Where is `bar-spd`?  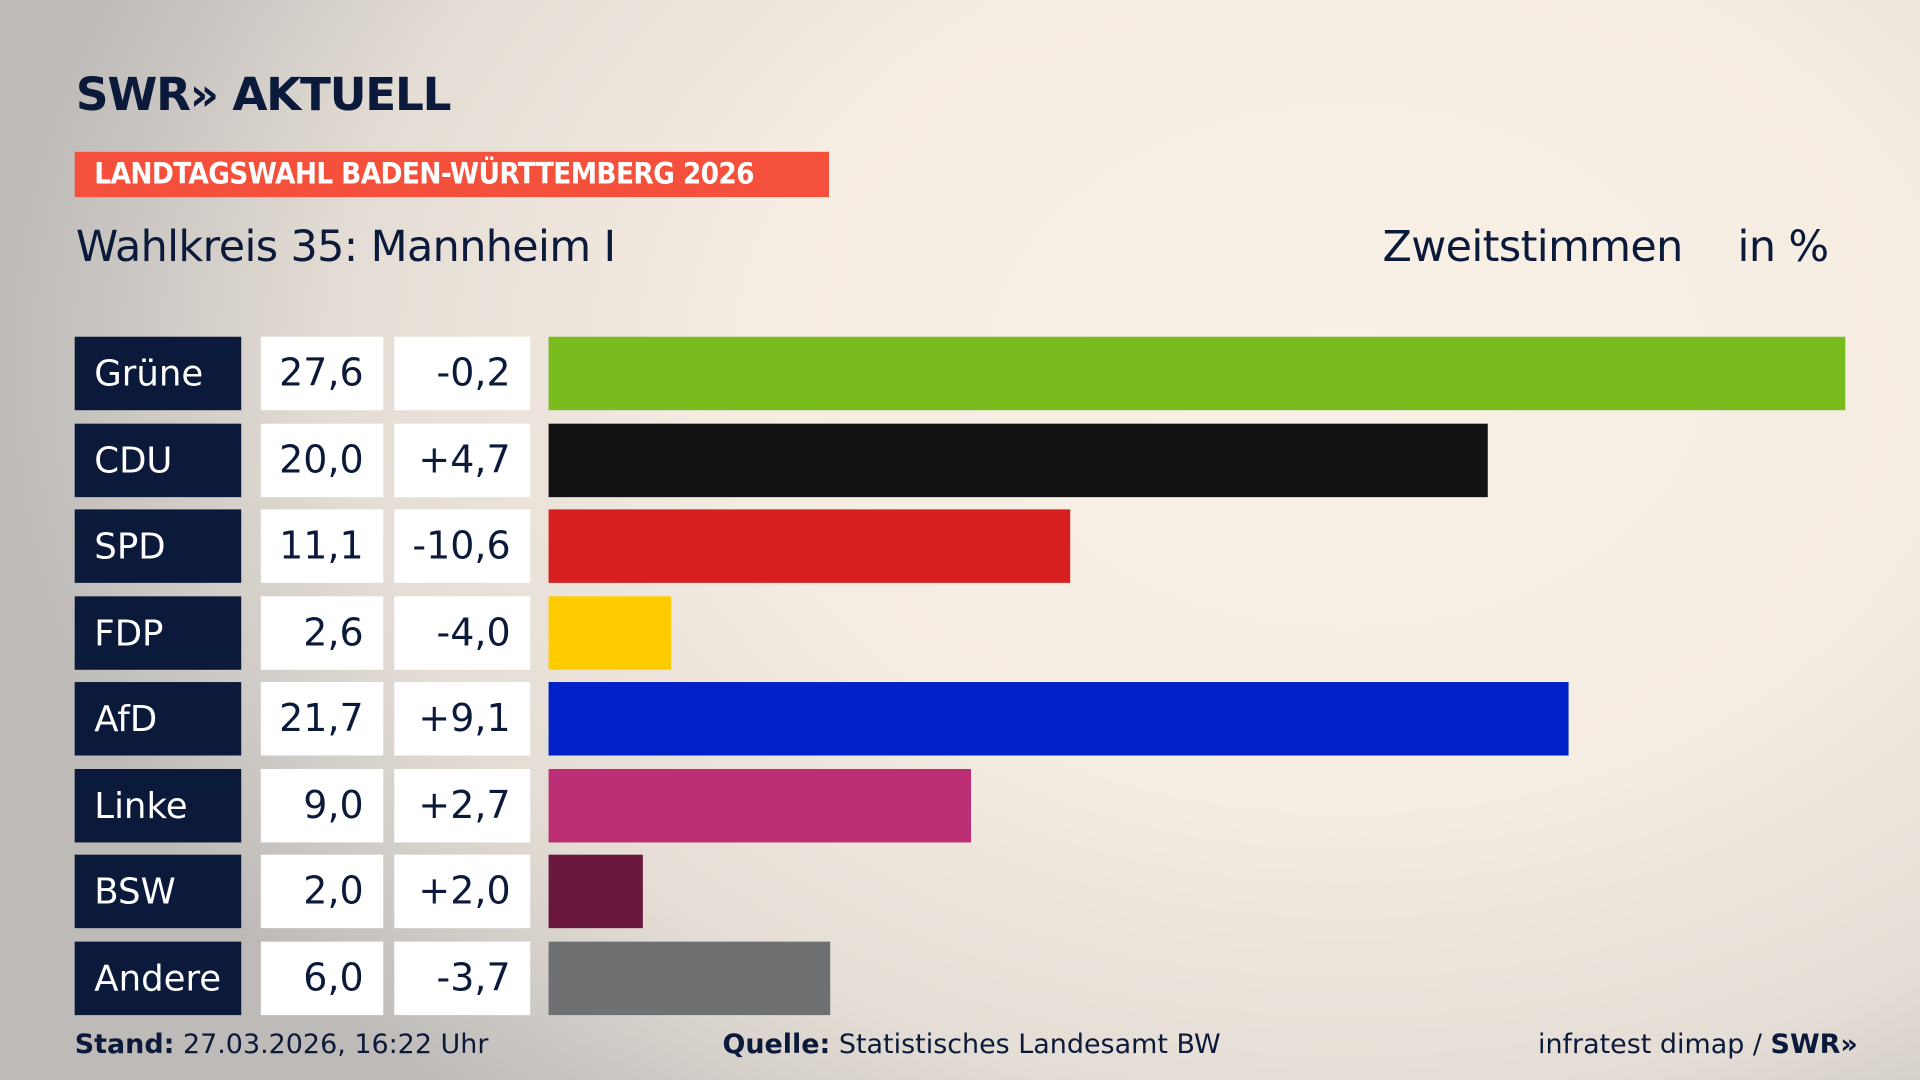 bar-spd is located at coordinates (809, 546).